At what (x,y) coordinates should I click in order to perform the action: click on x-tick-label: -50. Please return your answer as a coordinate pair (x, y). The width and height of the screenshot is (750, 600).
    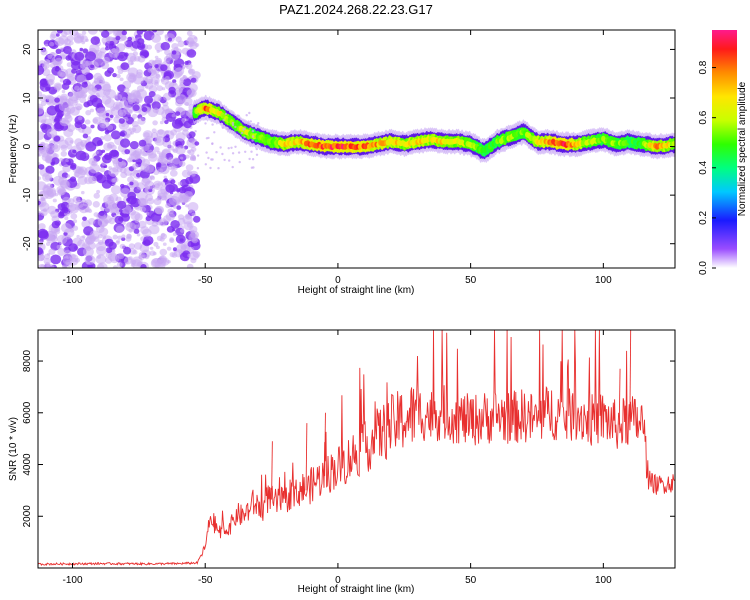
    Looking at the image, I should click on (205, 280).